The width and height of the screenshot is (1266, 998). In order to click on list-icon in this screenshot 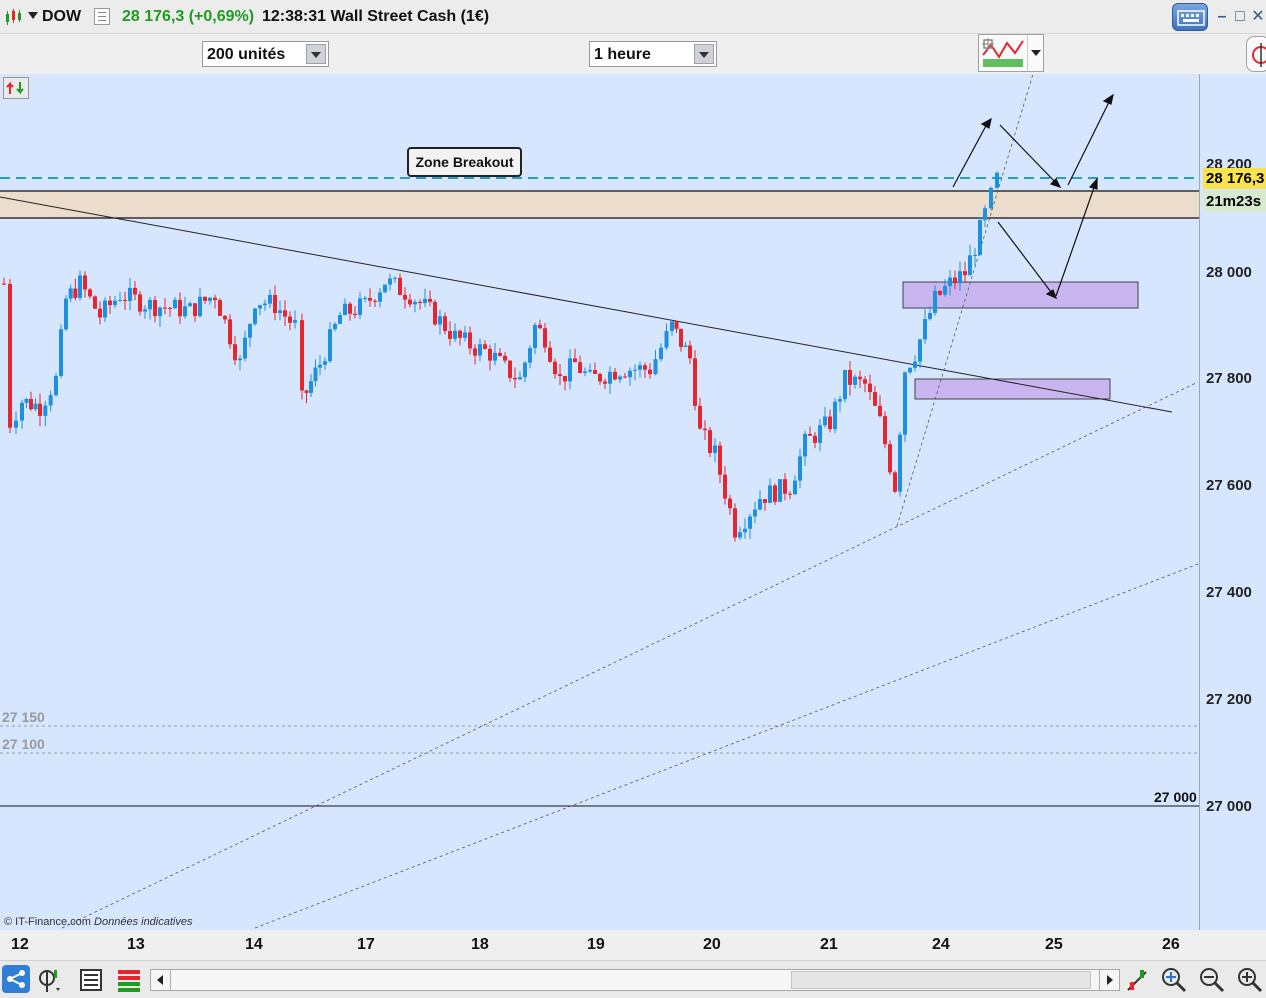, I will do `click(92, 980)`.